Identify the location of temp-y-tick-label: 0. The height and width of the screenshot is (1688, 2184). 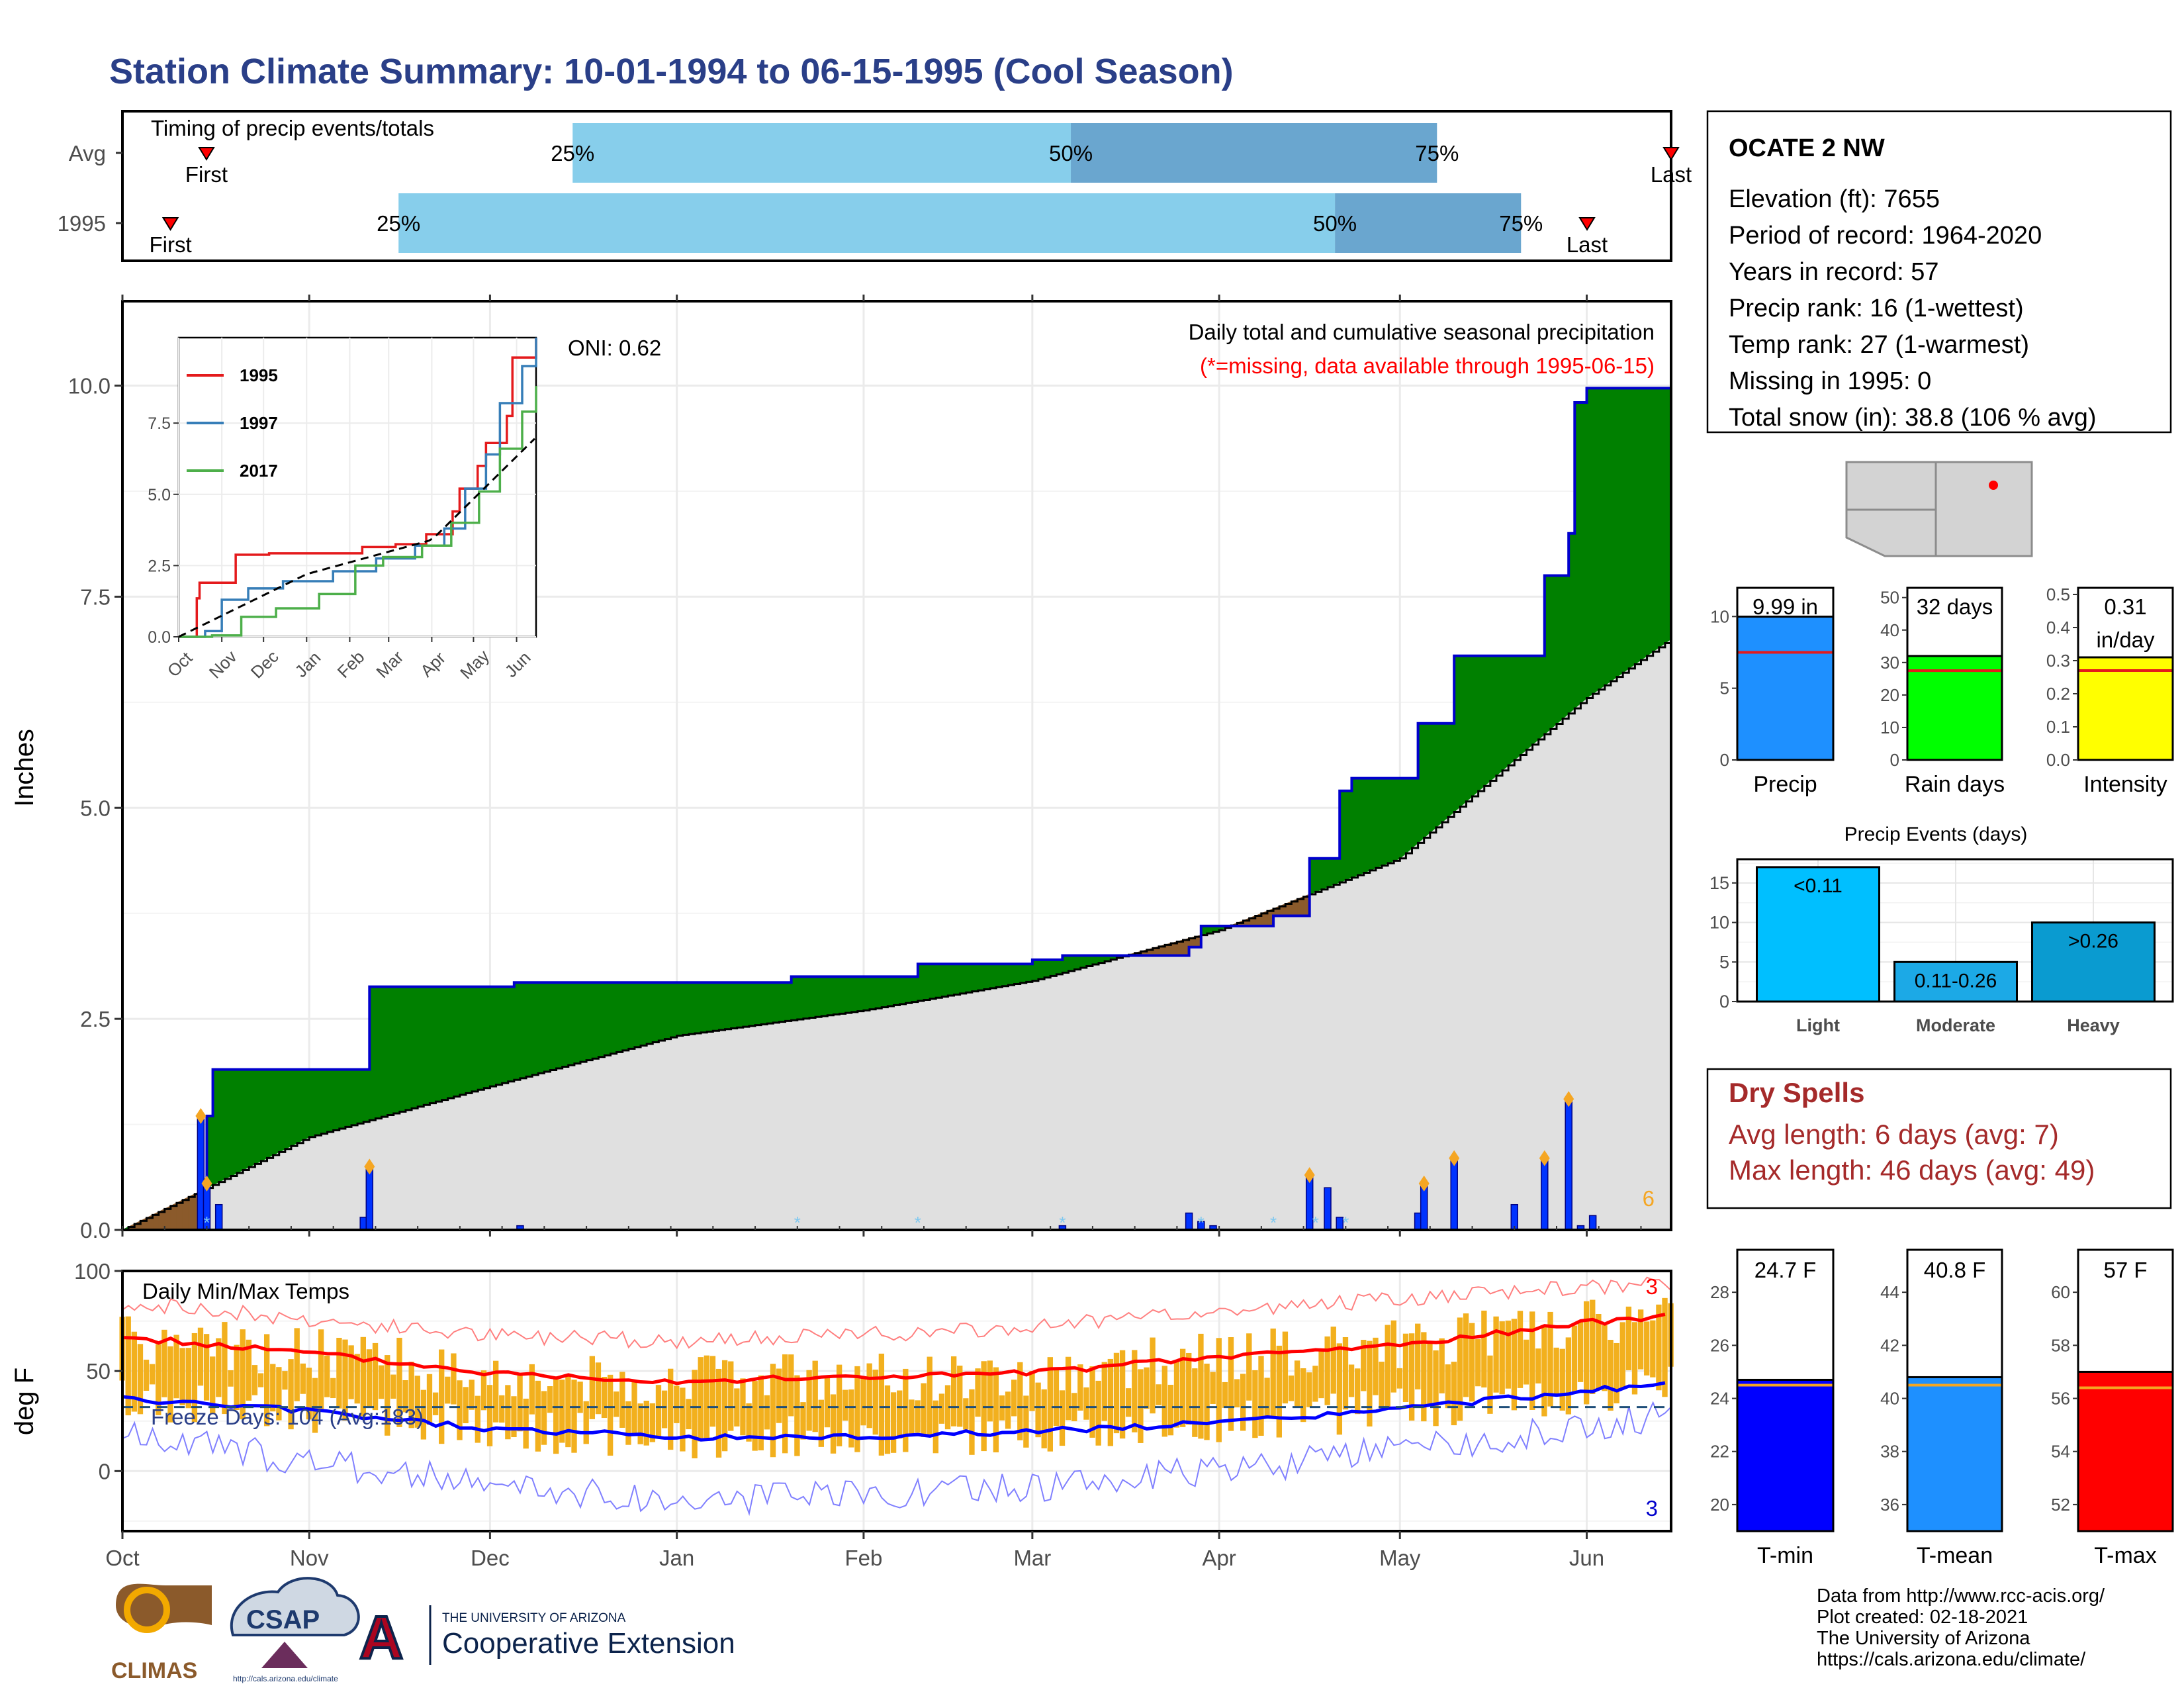
(105, 1471).